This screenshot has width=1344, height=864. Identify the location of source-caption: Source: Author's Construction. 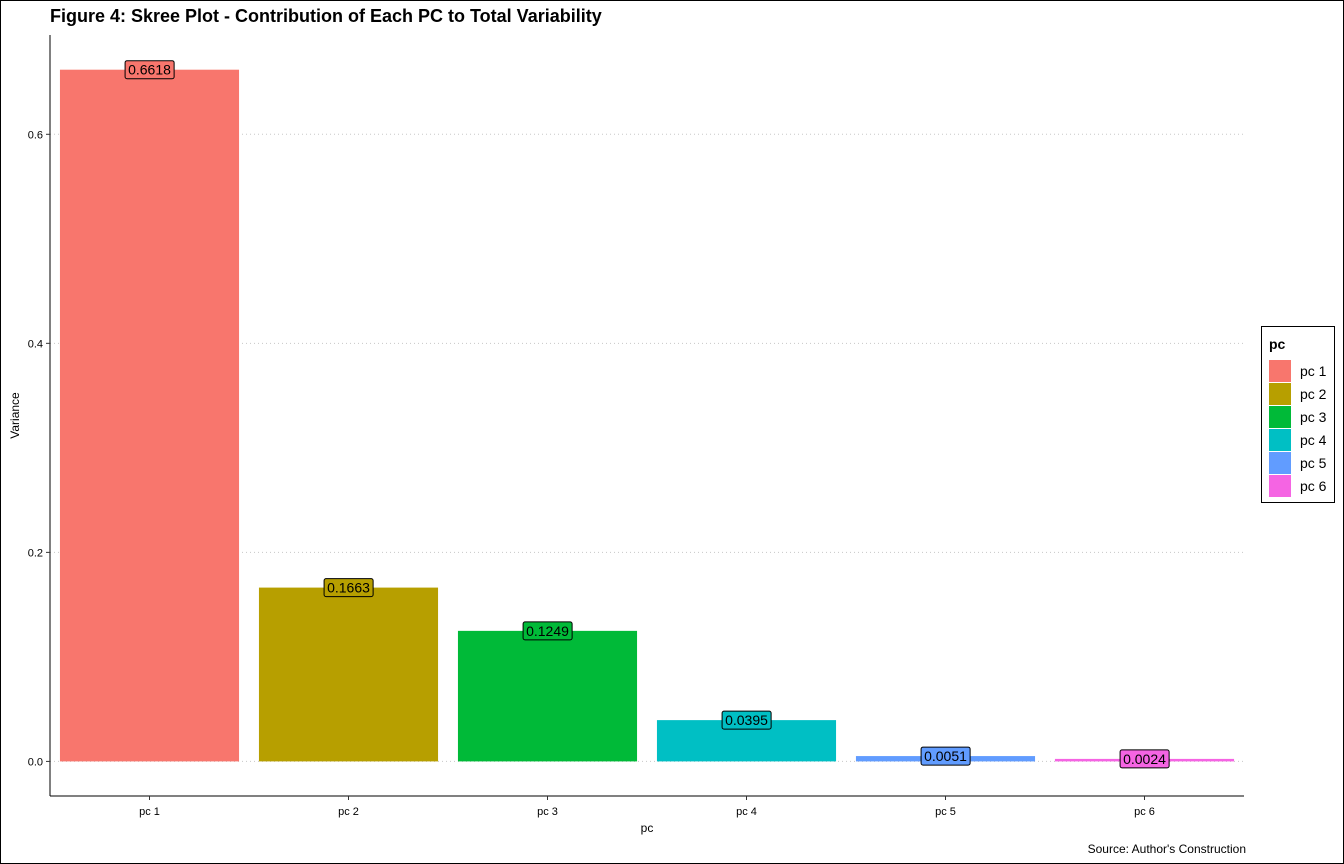
(1166, 849).